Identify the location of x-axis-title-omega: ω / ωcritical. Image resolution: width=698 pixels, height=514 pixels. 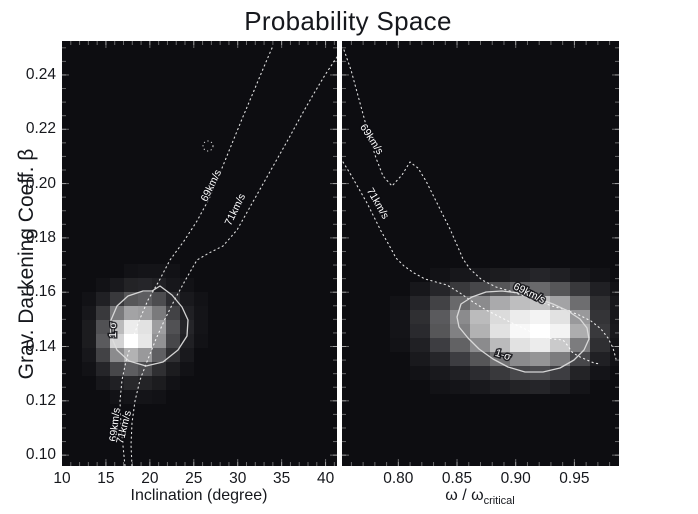
(480, 497).